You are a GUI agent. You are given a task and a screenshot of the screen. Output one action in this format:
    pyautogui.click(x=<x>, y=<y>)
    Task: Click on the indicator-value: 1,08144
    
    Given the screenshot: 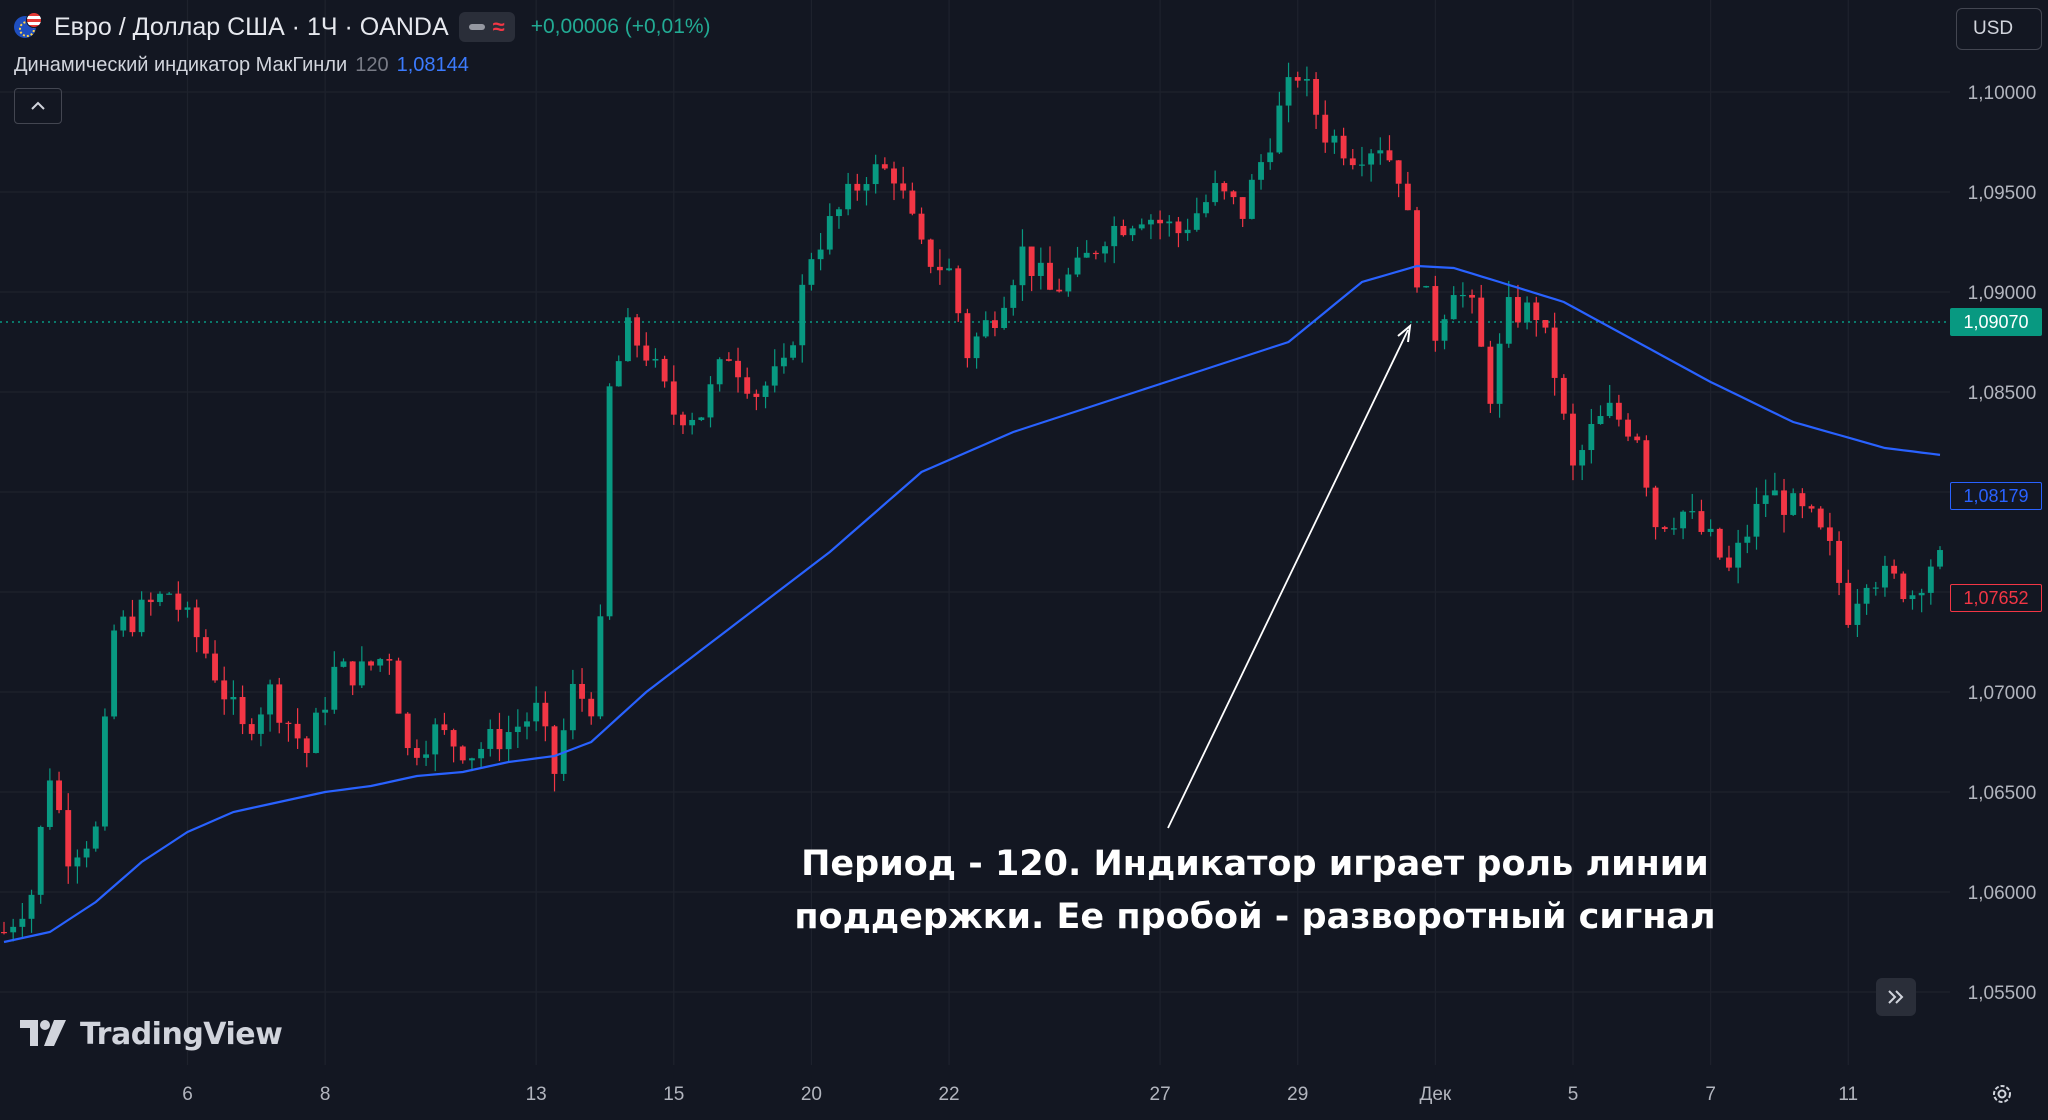 What is the action you would take?
    pyautogui.click(x=432, y=65)
    